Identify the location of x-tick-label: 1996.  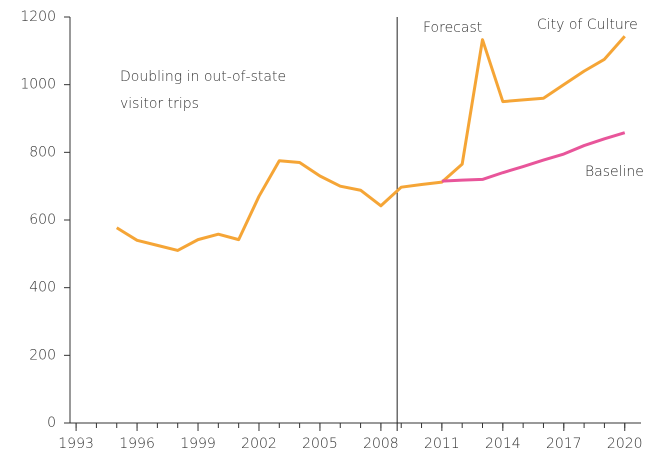
(137, 444).